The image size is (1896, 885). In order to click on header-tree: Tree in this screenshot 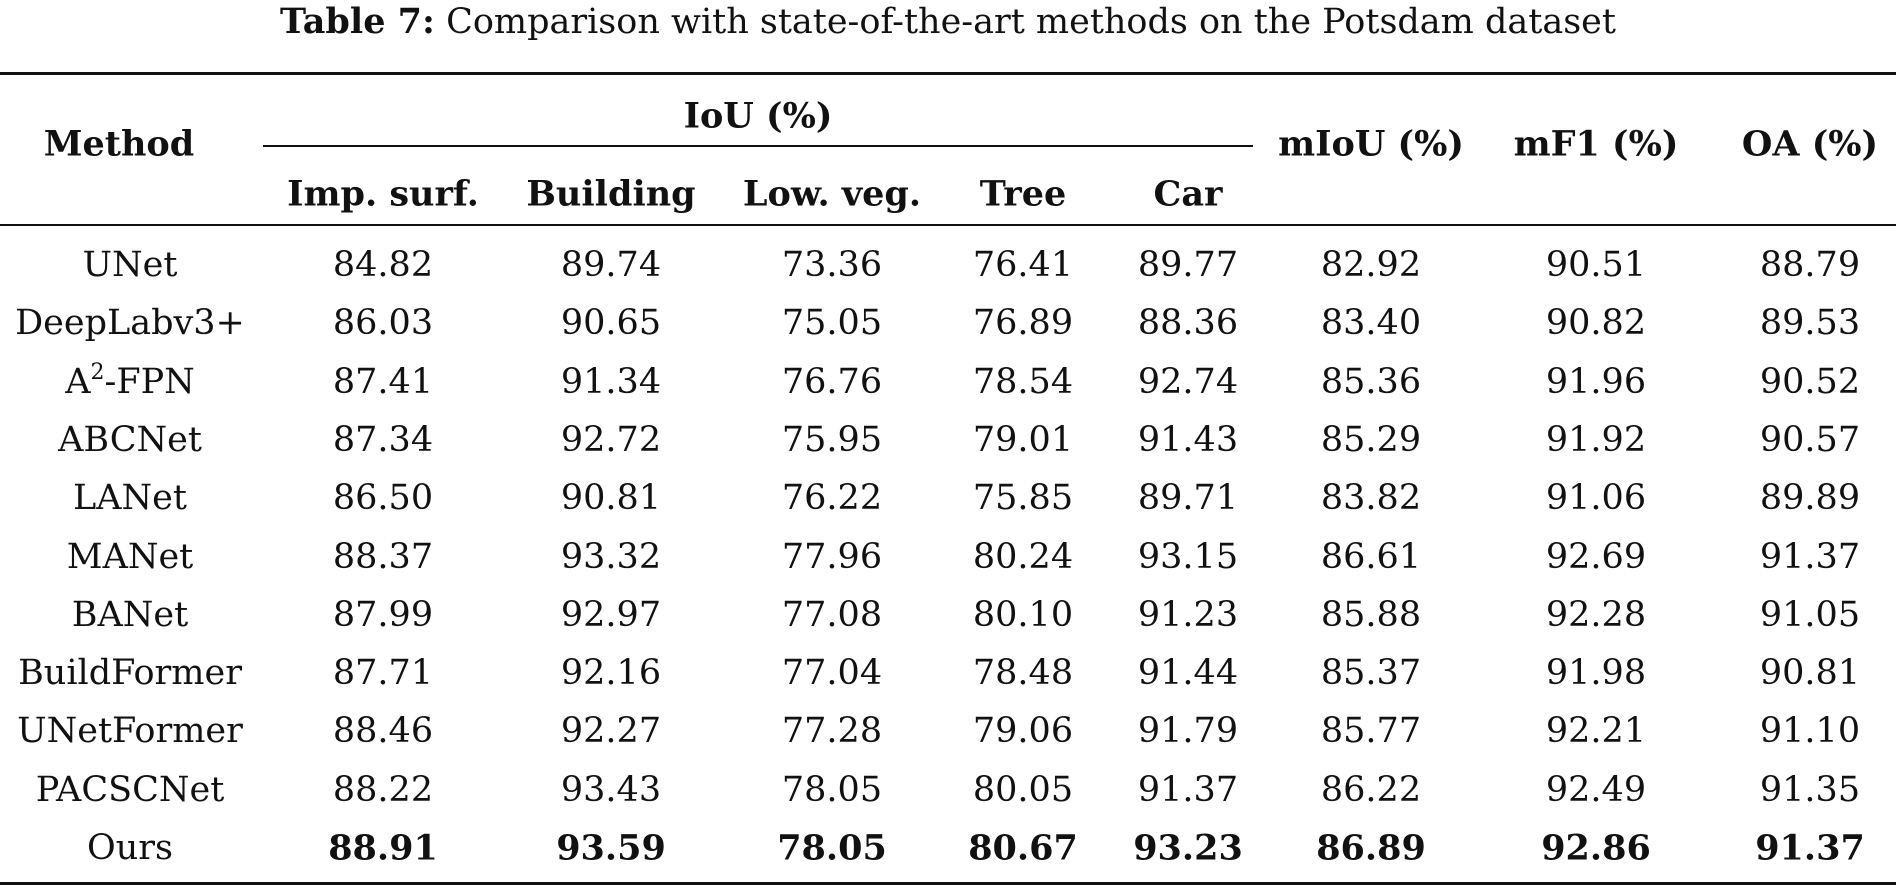, I will do `click(1023, 194)`.